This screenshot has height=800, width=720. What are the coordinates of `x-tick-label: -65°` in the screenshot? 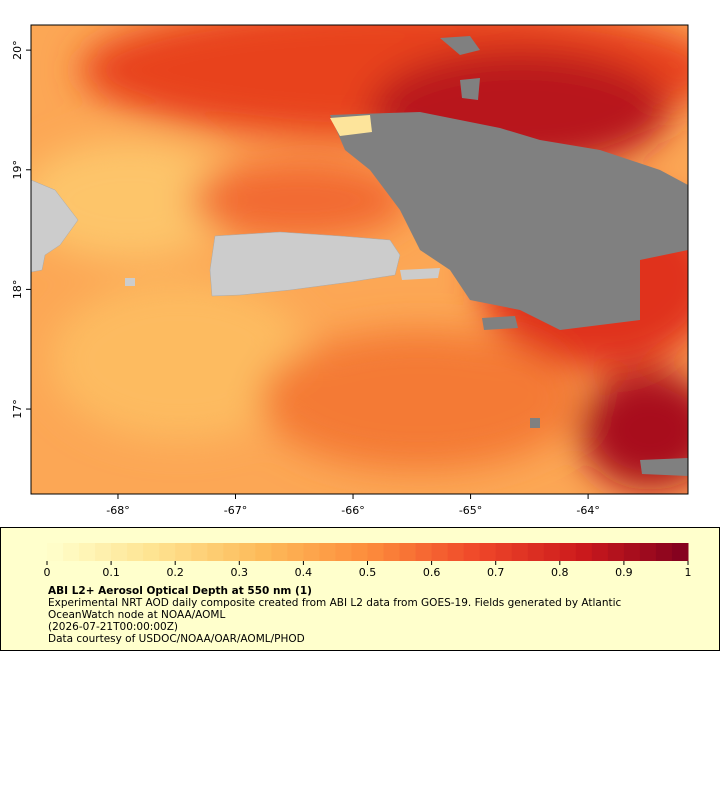 It's located at (470, 510).